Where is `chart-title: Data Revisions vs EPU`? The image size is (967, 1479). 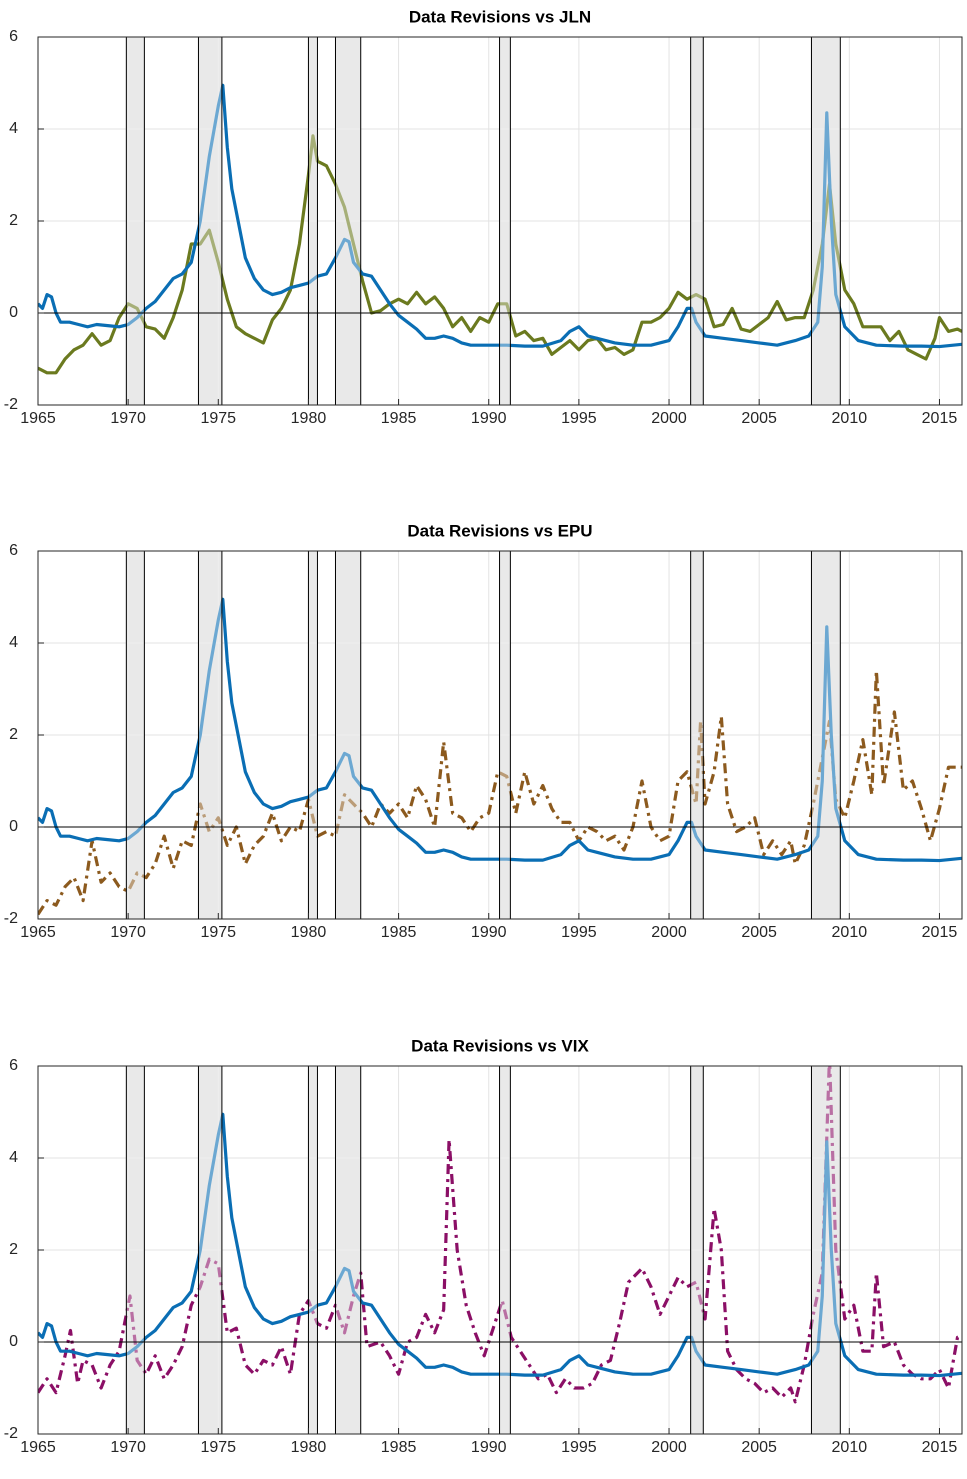 chart-title: Data Revisions vs EPU is located at coordinates (499, 530).